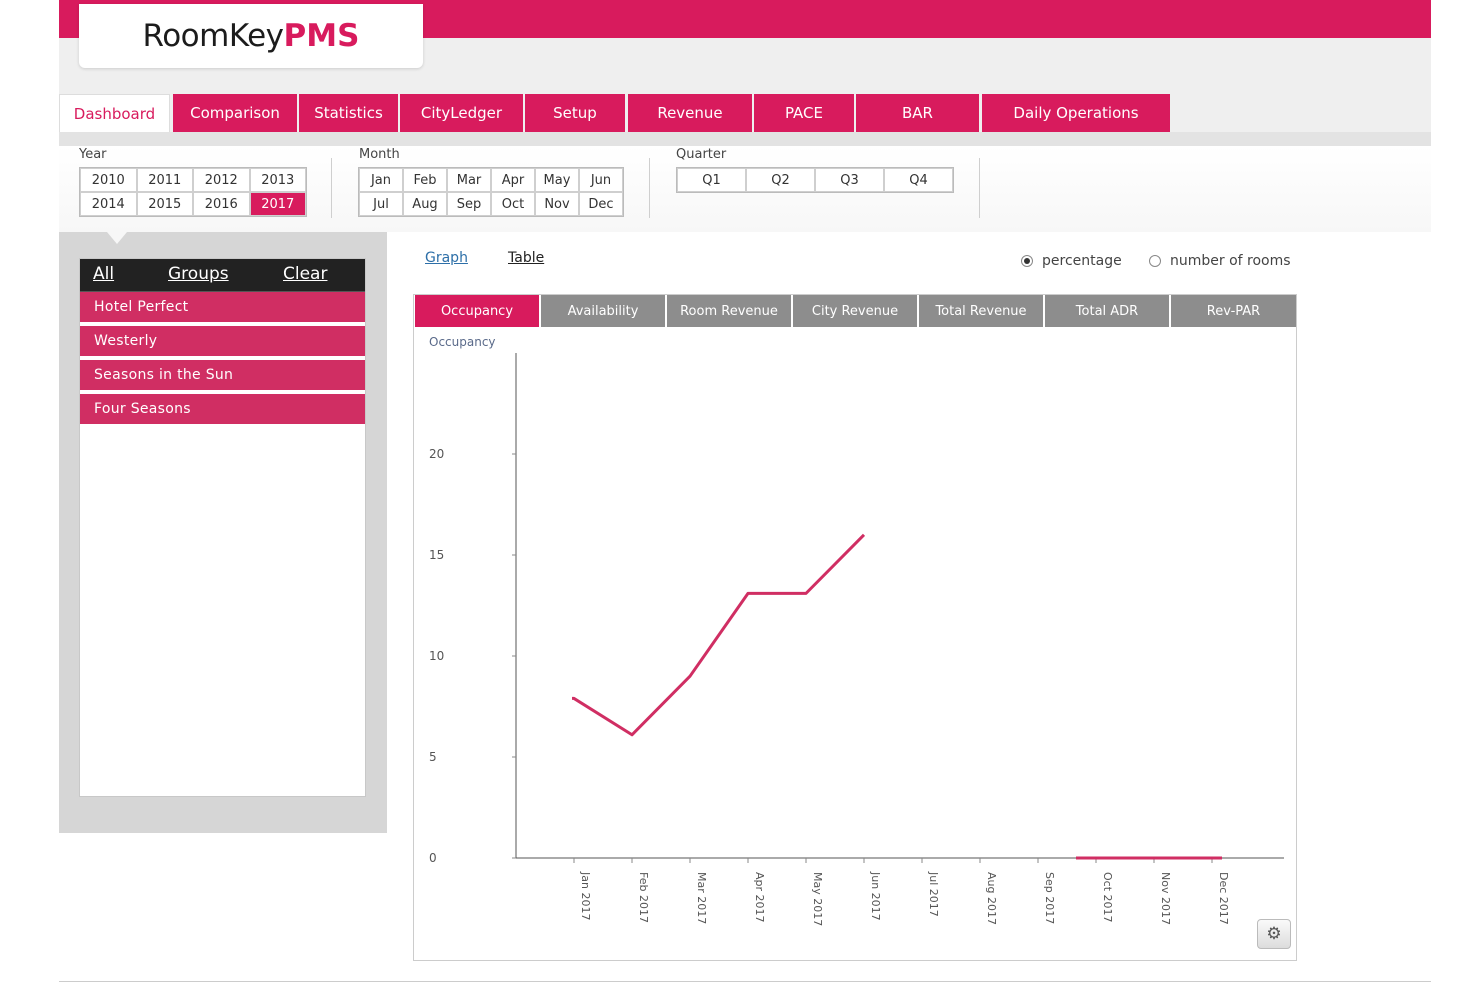 The width and height of the screenshot is (1480, 987). I want to click on month-option-jan: Jan, so click(381, 180).